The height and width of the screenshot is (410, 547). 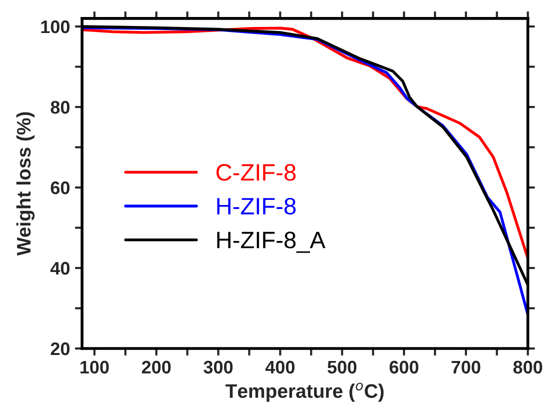 What do you see at coordinates (527, 367) in the screenshot?
I see `x-tick-label: 800` at bounding box center [527, 367].